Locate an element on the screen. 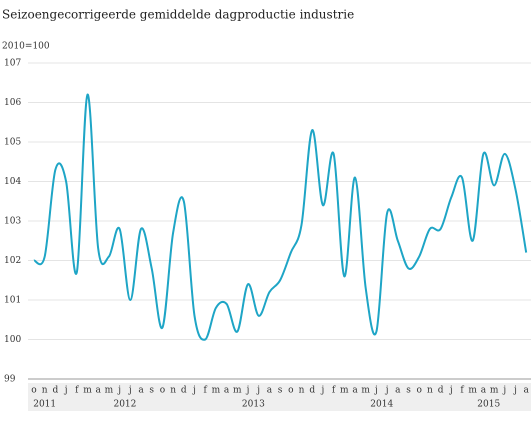  y-tick-label: 99 is located at coordinates (10, 380).